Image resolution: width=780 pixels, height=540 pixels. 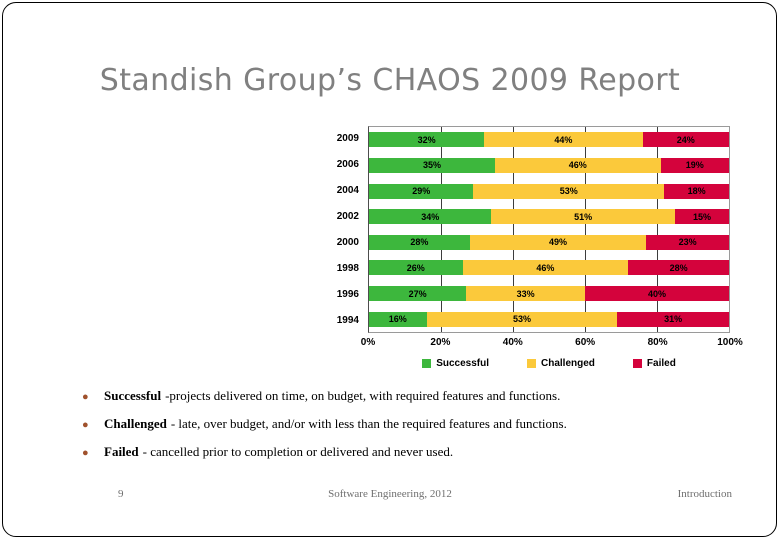 What do you see at coordinates (121, 451) in the screenshot?
I see `definition-term: Failed` at bounding box center [121, 451].